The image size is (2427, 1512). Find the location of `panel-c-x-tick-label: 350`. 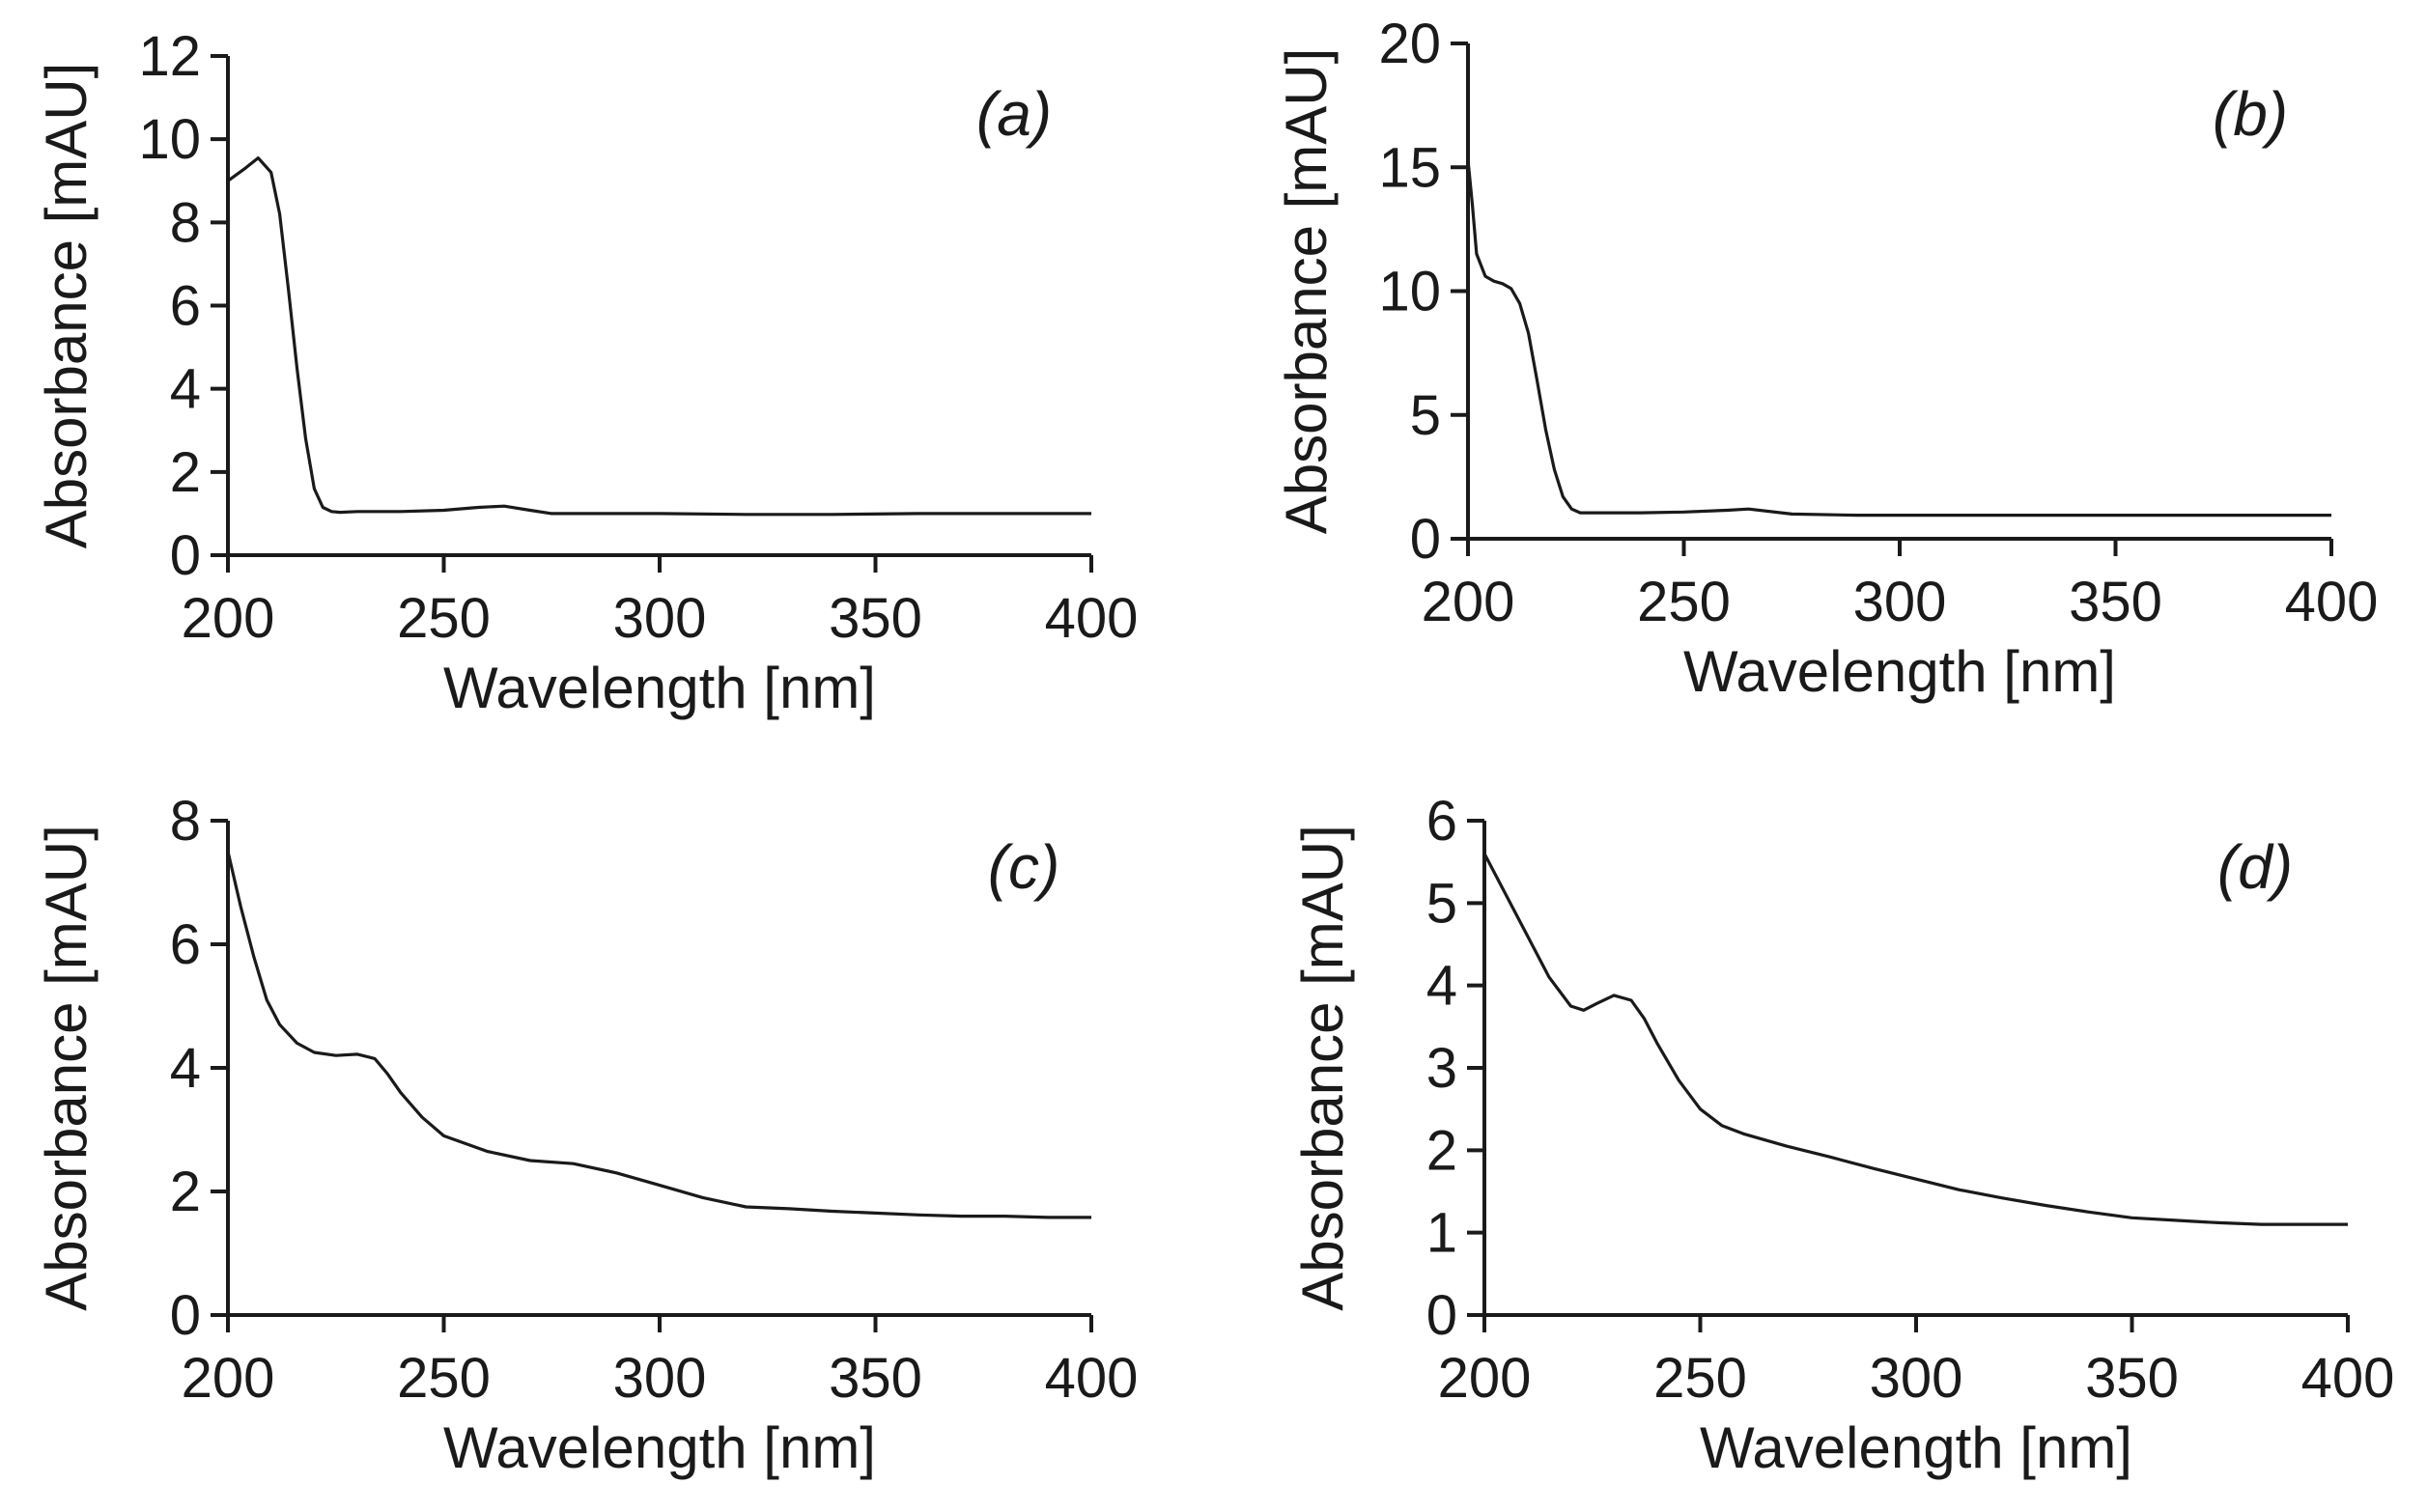

panel-c-x-tick-label: 350 is located at coordinates (875, 1378).